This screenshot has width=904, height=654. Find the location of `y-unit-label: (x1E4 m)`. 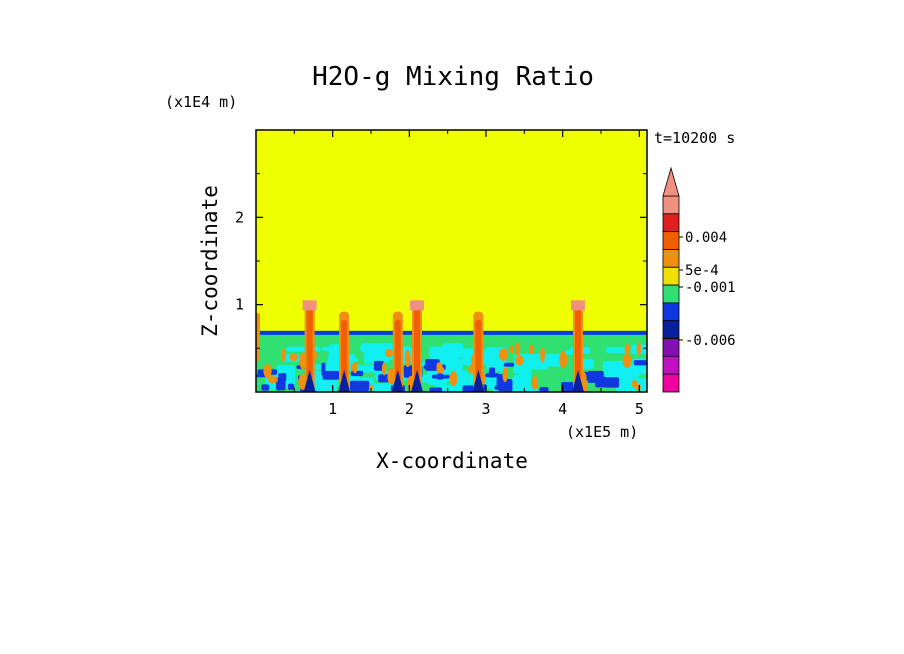

y-unit-label: (x1E4 m) is located at coordinates (201, 102).